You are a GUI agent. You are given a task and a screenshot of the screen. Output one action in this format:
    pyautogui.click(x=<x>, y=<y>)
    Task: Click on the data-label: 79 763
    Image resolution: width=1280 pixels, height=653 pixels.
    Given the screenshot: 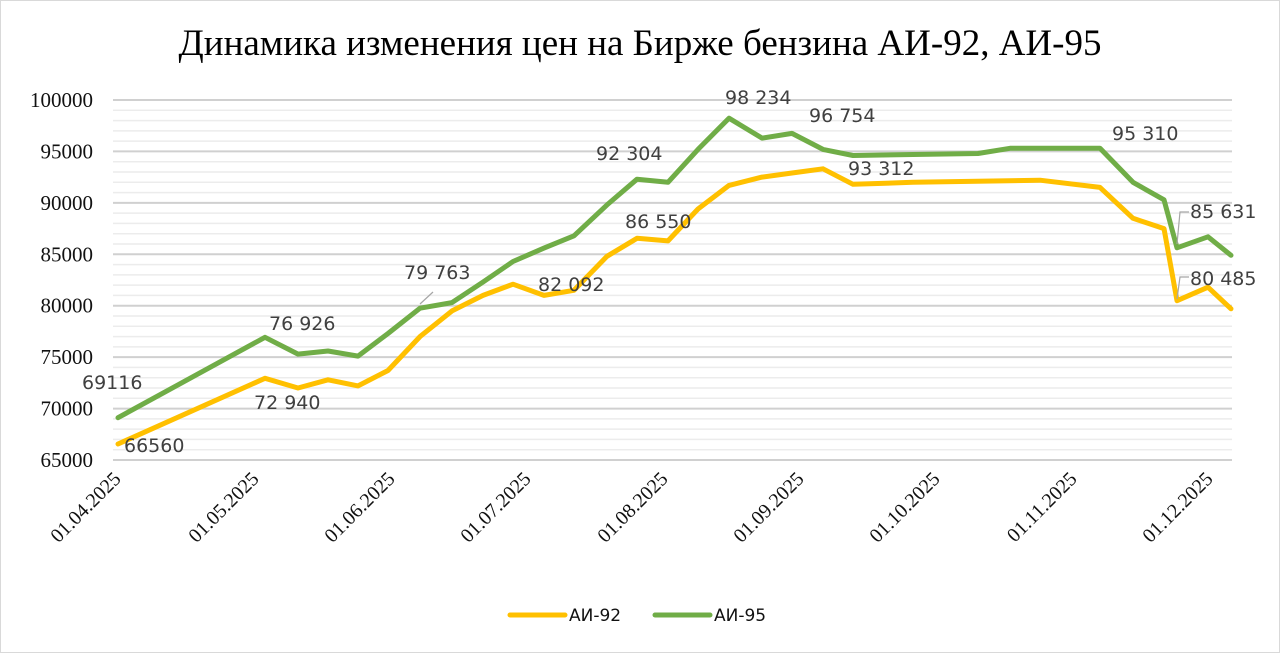 What is the action you would take?
    pyautogui.click(x=437, y=273)
    